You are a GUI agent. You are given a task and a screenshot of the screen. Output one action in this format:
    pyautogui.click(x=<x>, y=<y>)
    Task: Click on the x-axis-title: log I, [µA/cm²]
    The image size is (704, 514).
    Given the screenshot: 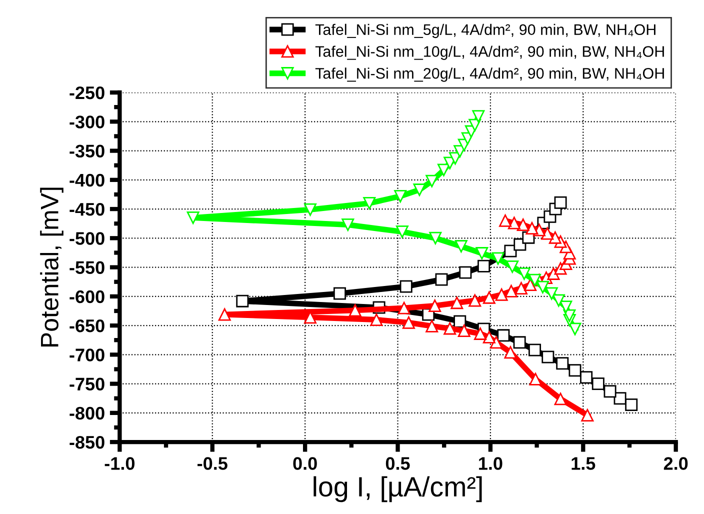 What is the action you would take?
    pyautogui.click(x=398, y=489)
    